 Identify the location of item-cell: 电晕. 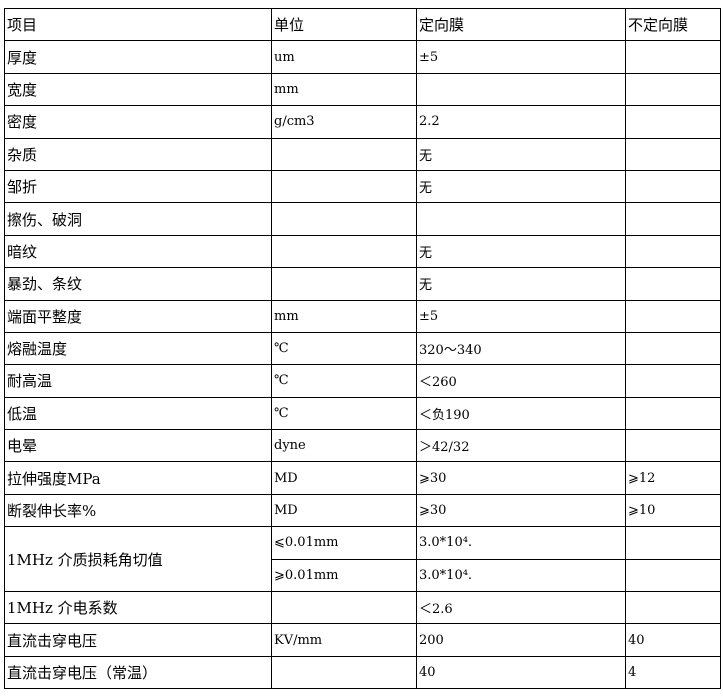
(138, 446).